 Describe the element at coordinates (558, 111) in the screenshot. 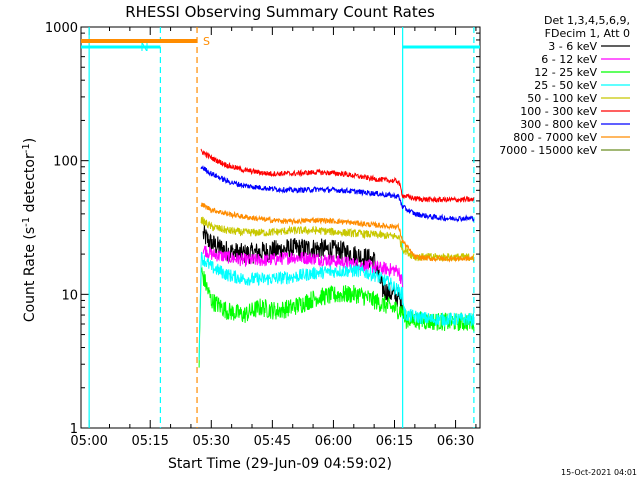

I see `legend-entry: 100 - 300 keV` at that location.